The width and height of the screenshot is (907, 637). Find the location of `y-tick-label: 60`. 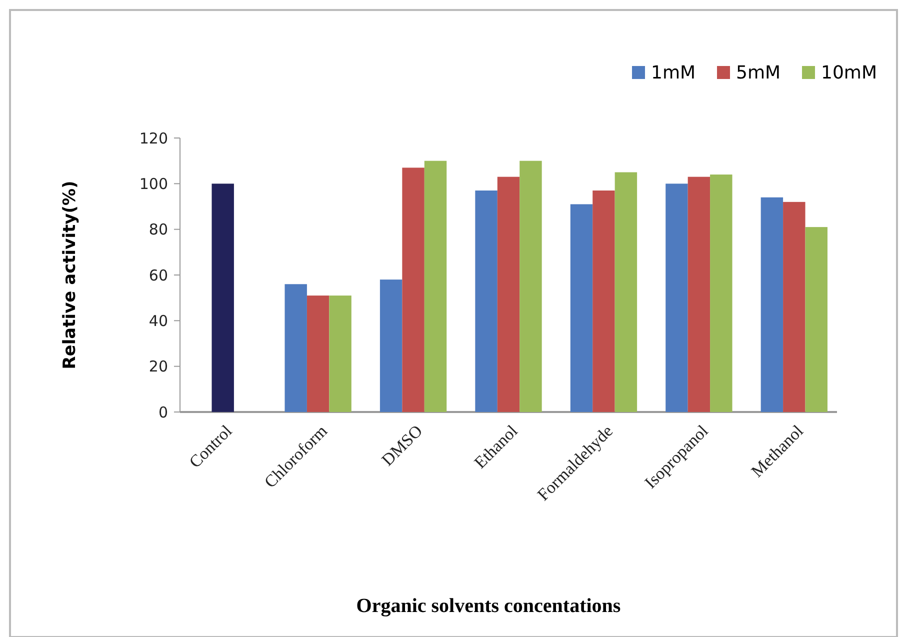

y-tick-label: 60 is located at coordinates (158, 275).